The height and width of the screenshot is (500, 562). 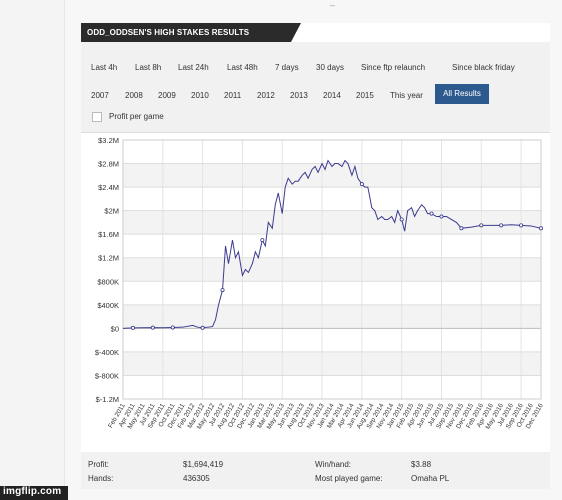 What do you see at coordinates (108, 258) in the screenshot?
I see `y-tick-label: $1.2M` at bounding box center [108, 258].